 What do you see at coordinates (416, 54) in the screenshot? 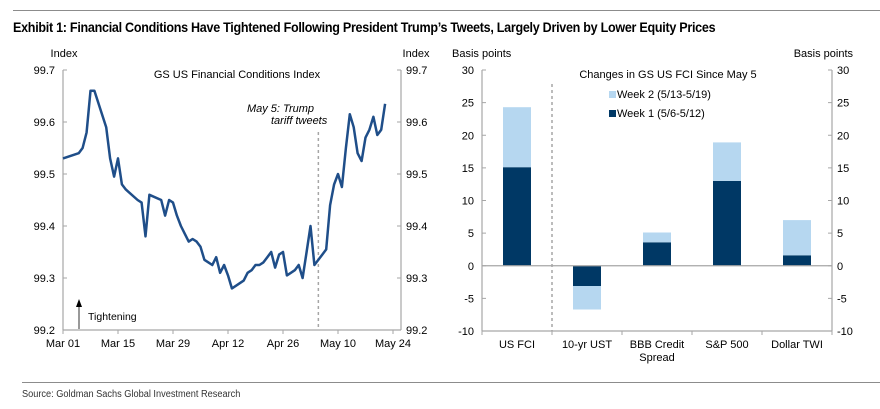
I see `right-y-axis-label: Index` at bounding box center [416, 54].